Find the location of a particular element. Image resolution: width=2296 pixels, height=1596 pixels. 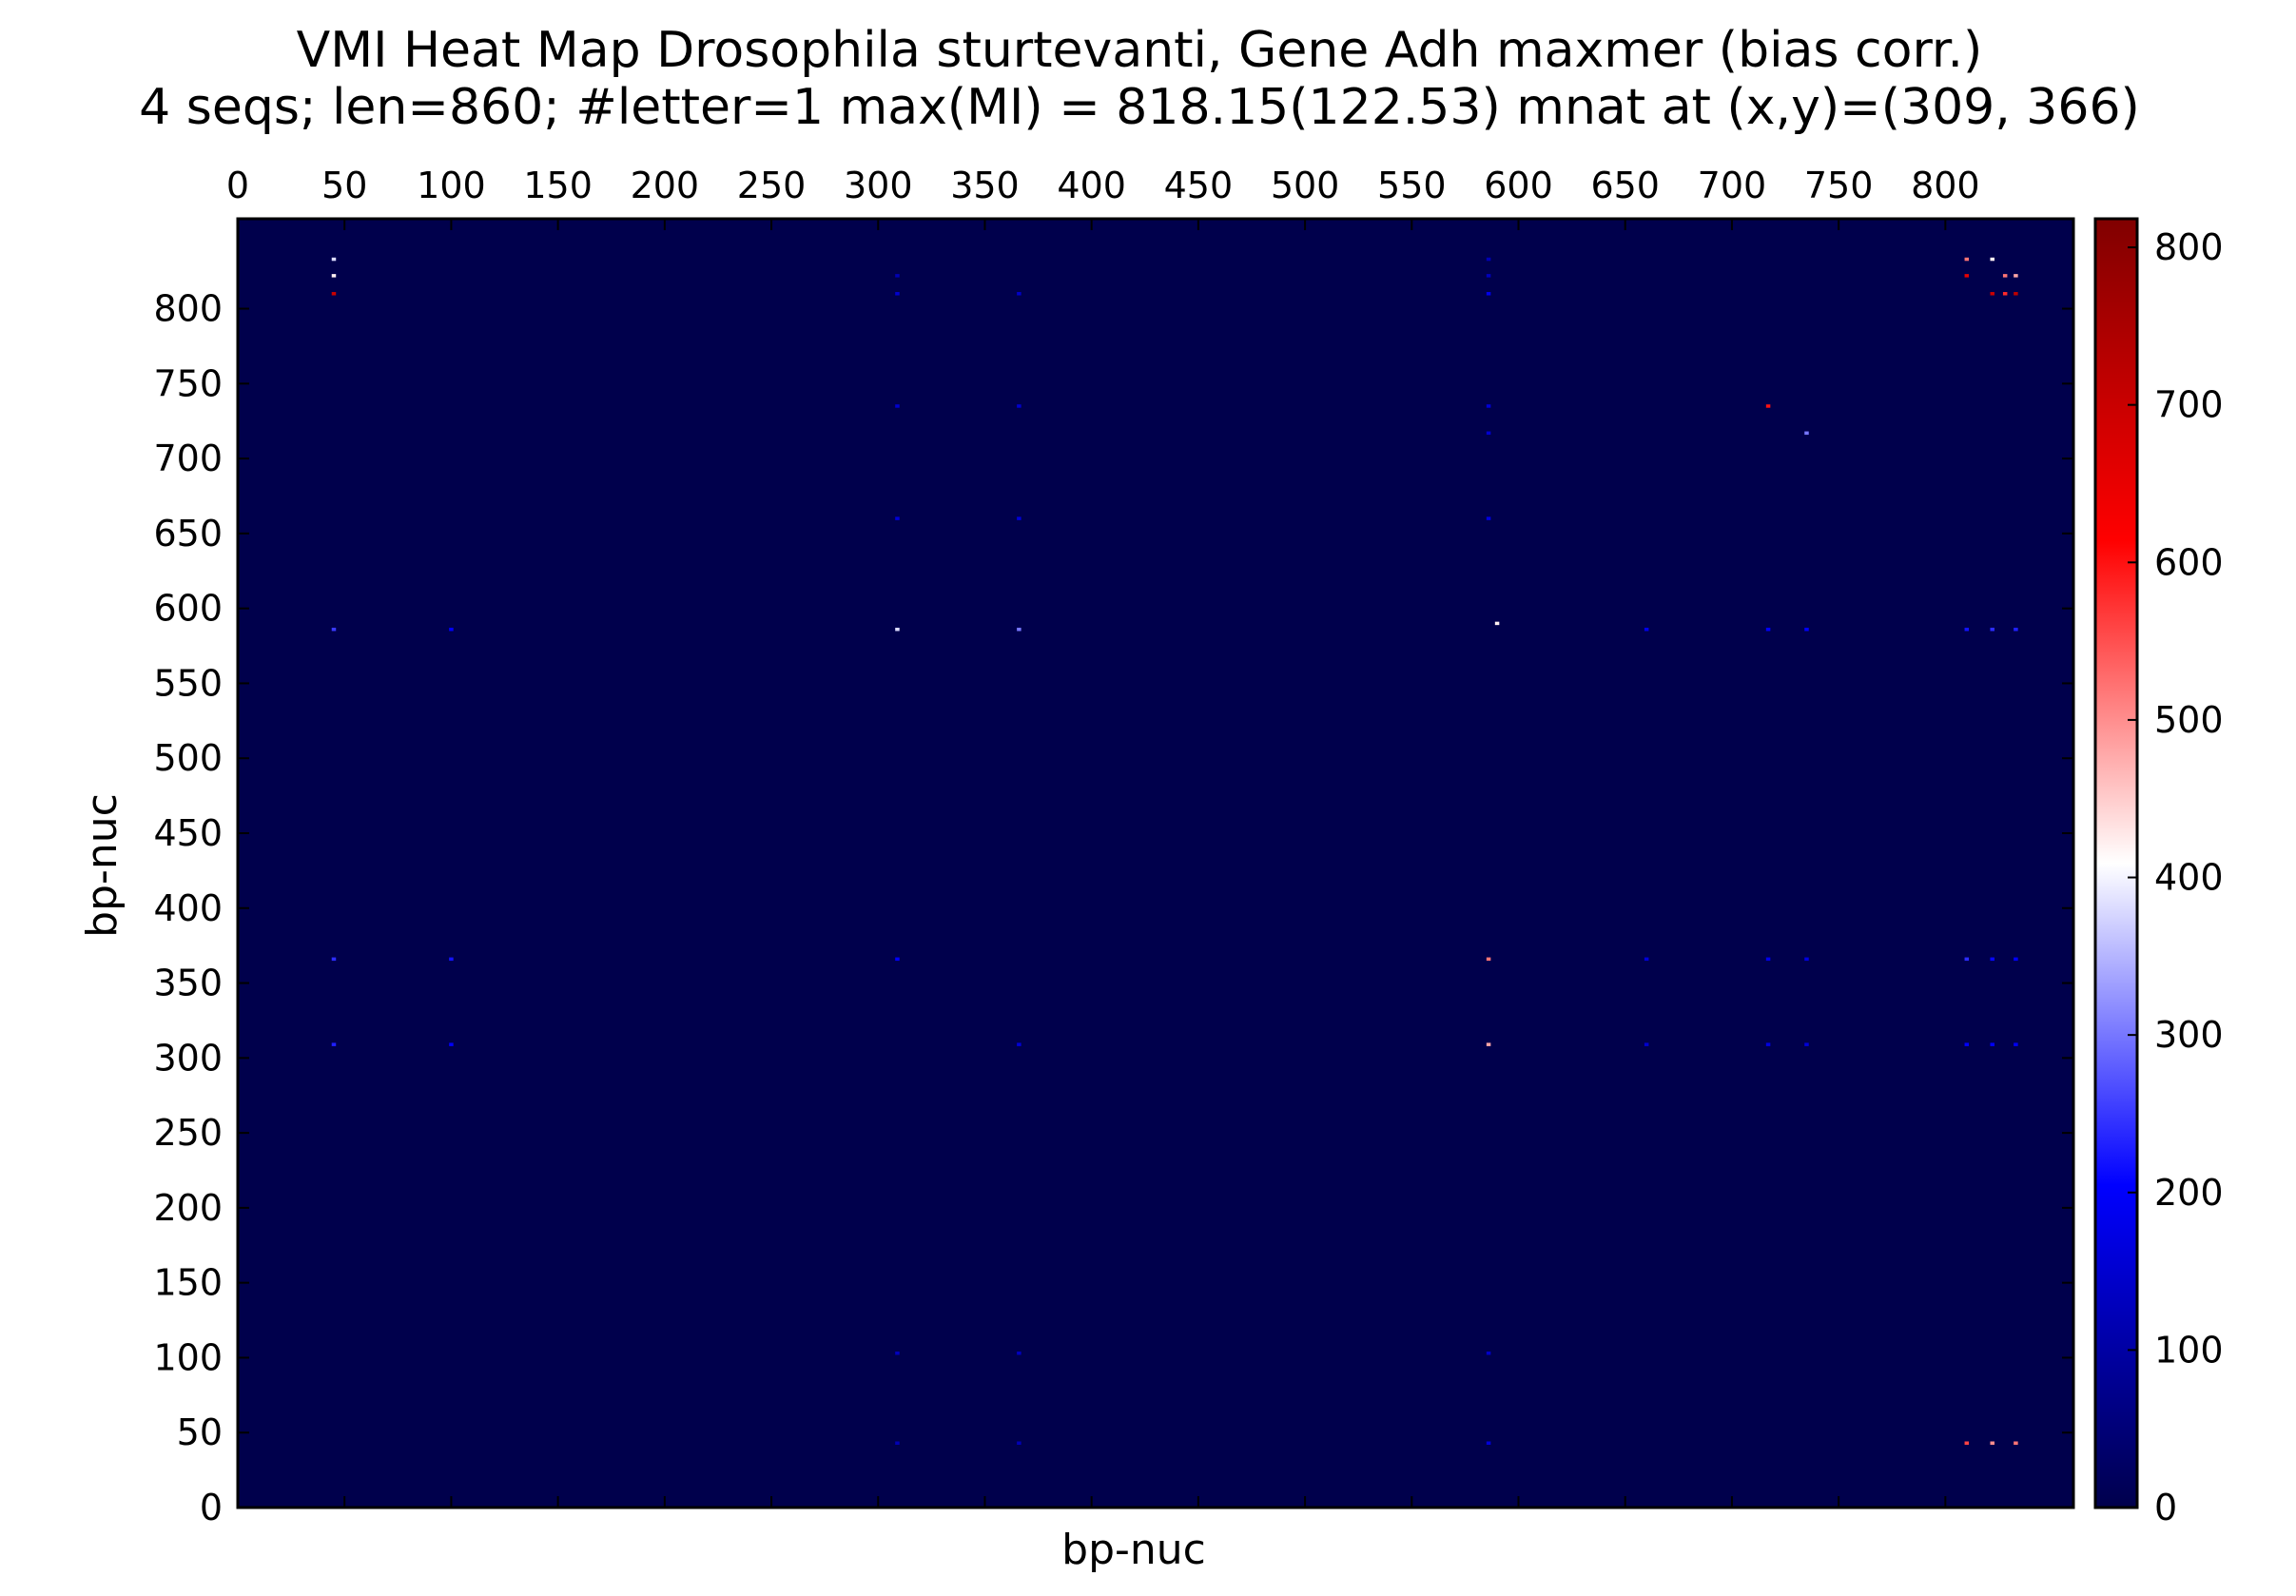

x-tick-label: 350 is located at coordinates (985, 186).